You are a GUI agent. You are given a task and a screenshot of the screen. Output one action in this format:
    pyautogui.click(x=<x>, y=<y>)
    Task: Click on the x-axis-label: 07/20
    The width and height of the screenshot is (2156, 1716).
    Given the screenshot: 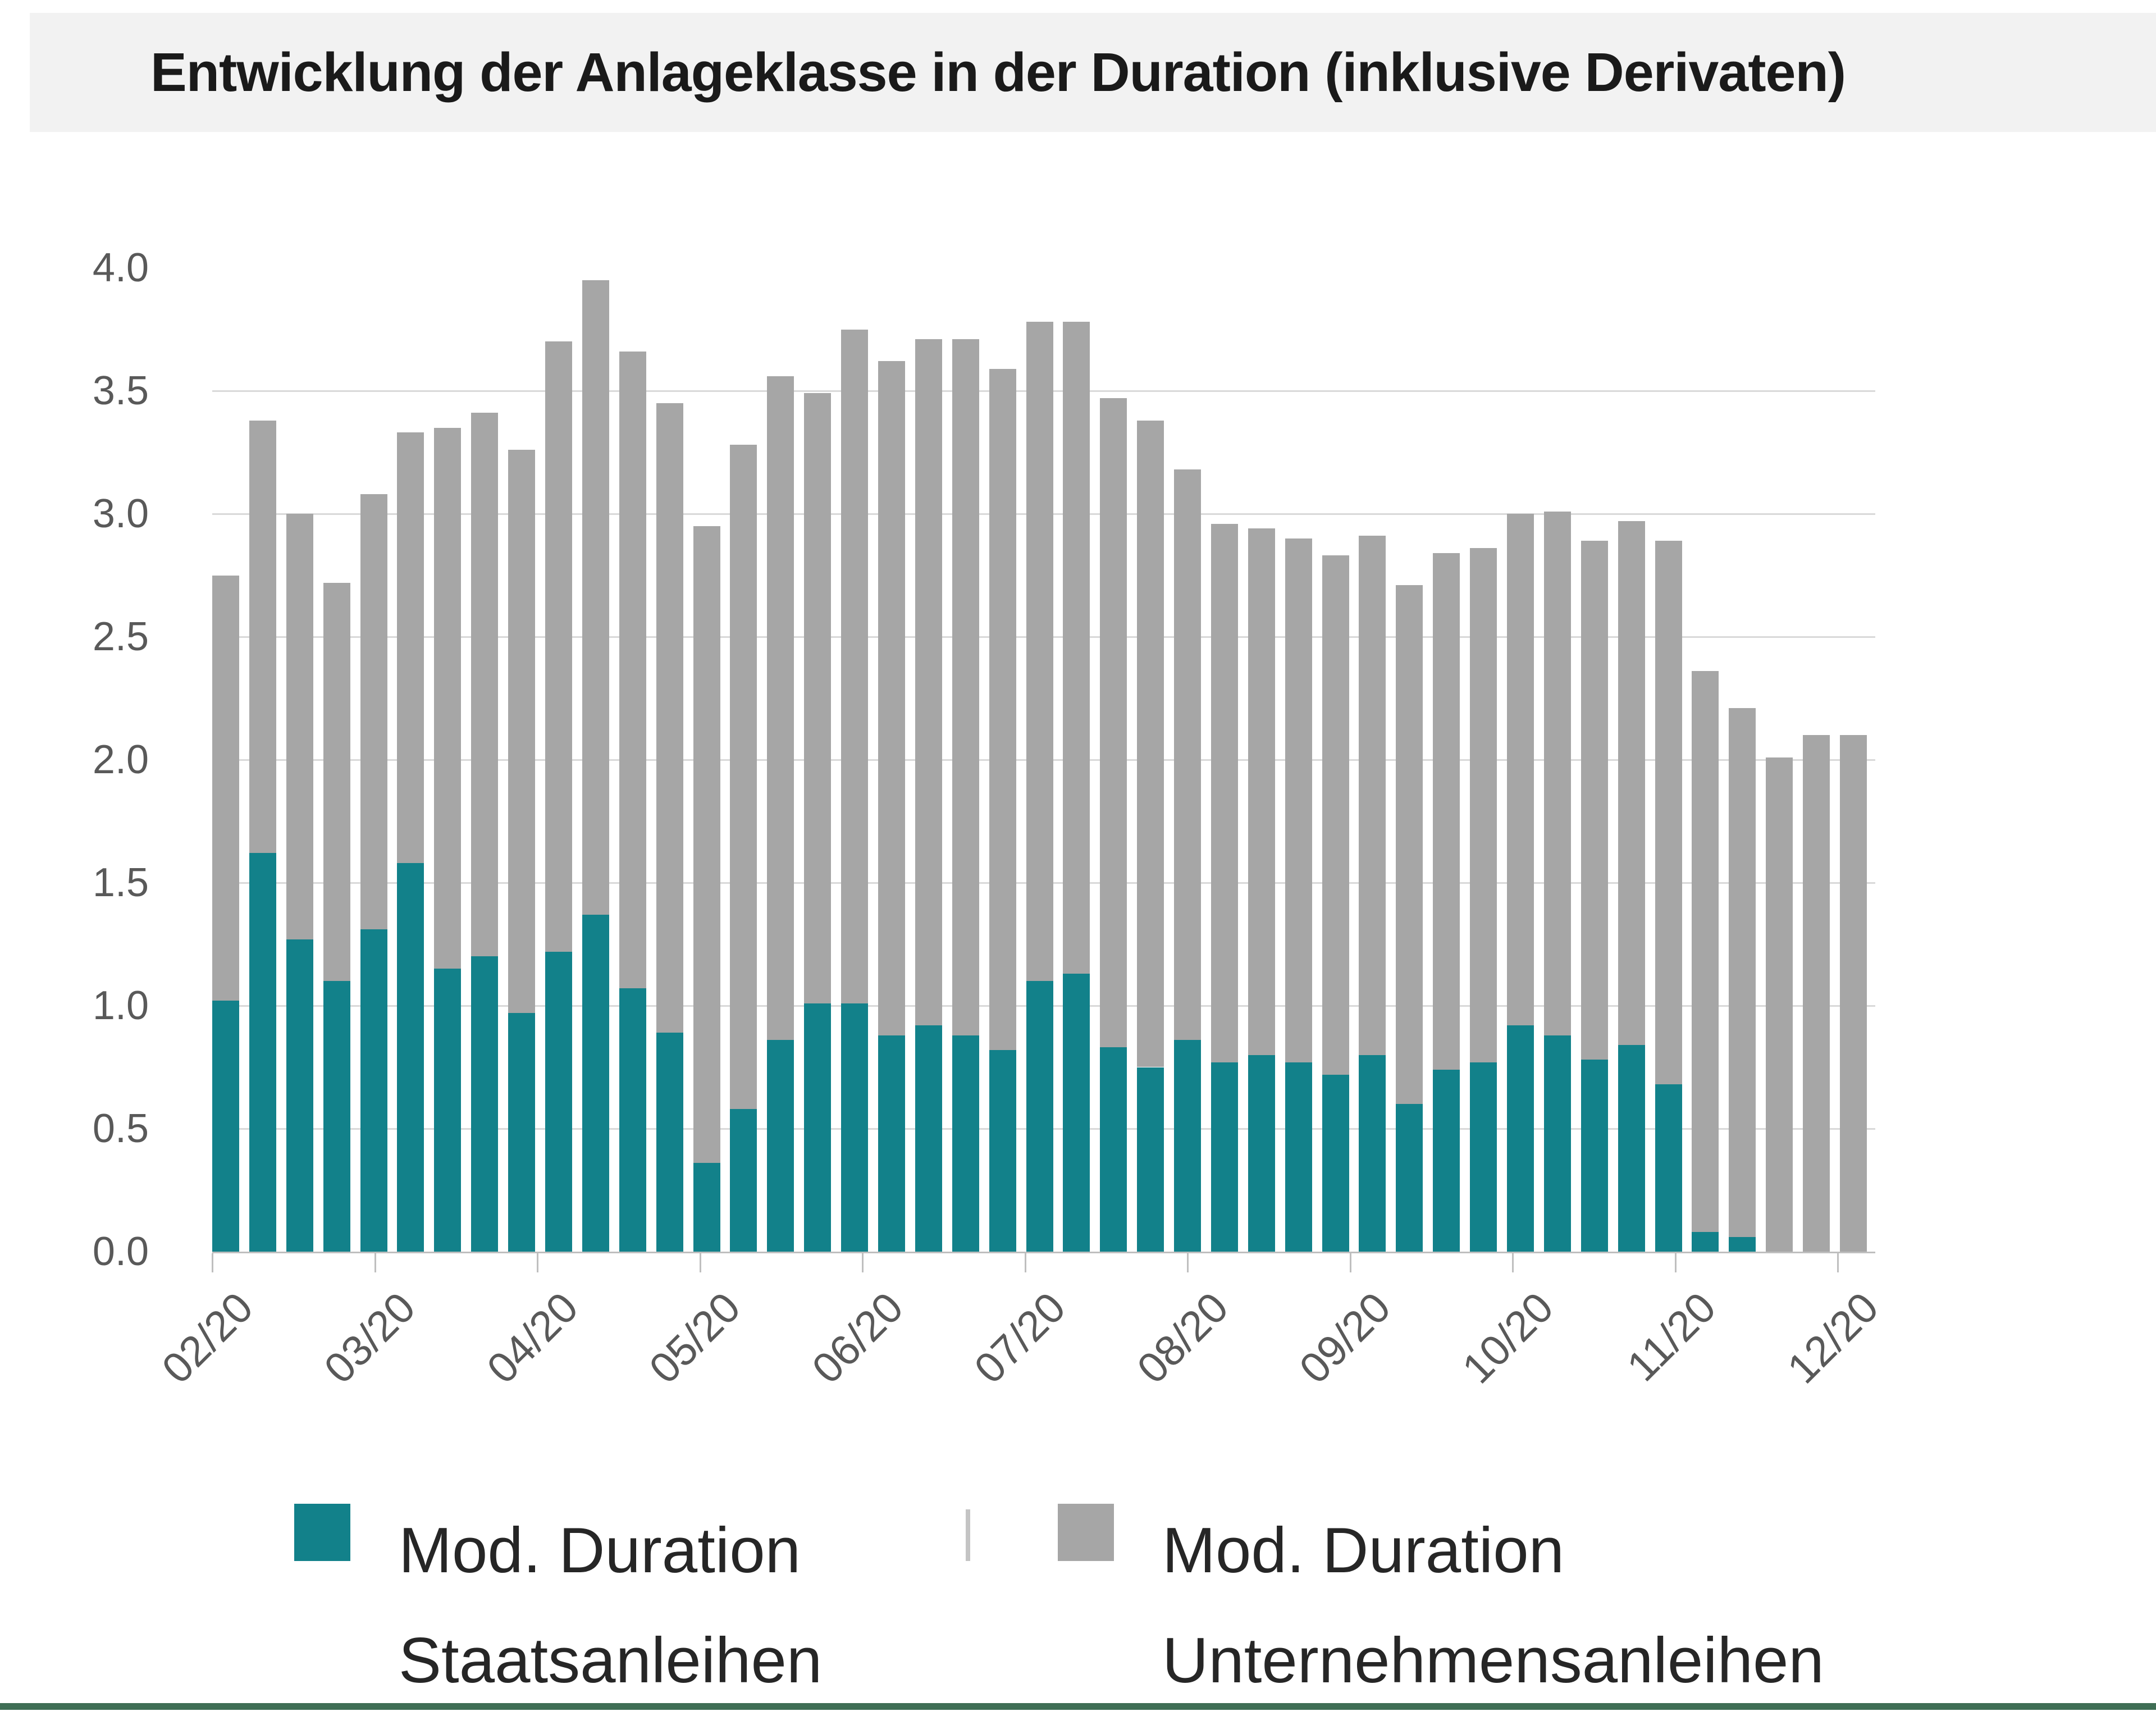 What is the action you would take?
    pyautogui.click(x=1020, y=1338)
    